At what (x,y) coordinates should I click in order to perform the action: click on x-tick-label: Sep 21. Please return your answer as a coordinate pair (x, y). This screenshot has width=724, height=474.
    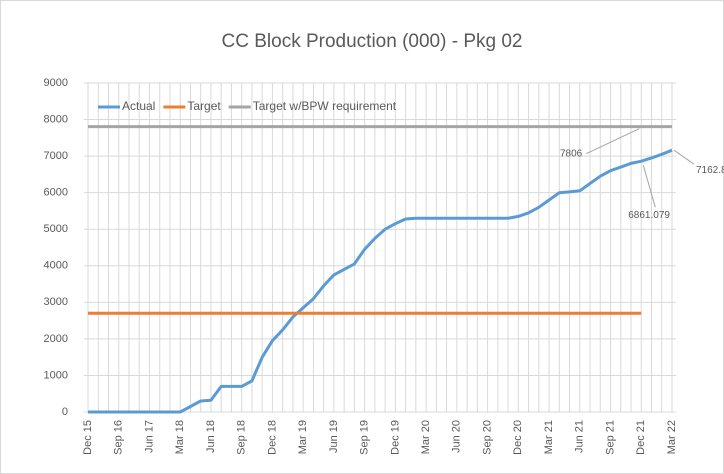
    Looking at the image, I should click on (610, 437).